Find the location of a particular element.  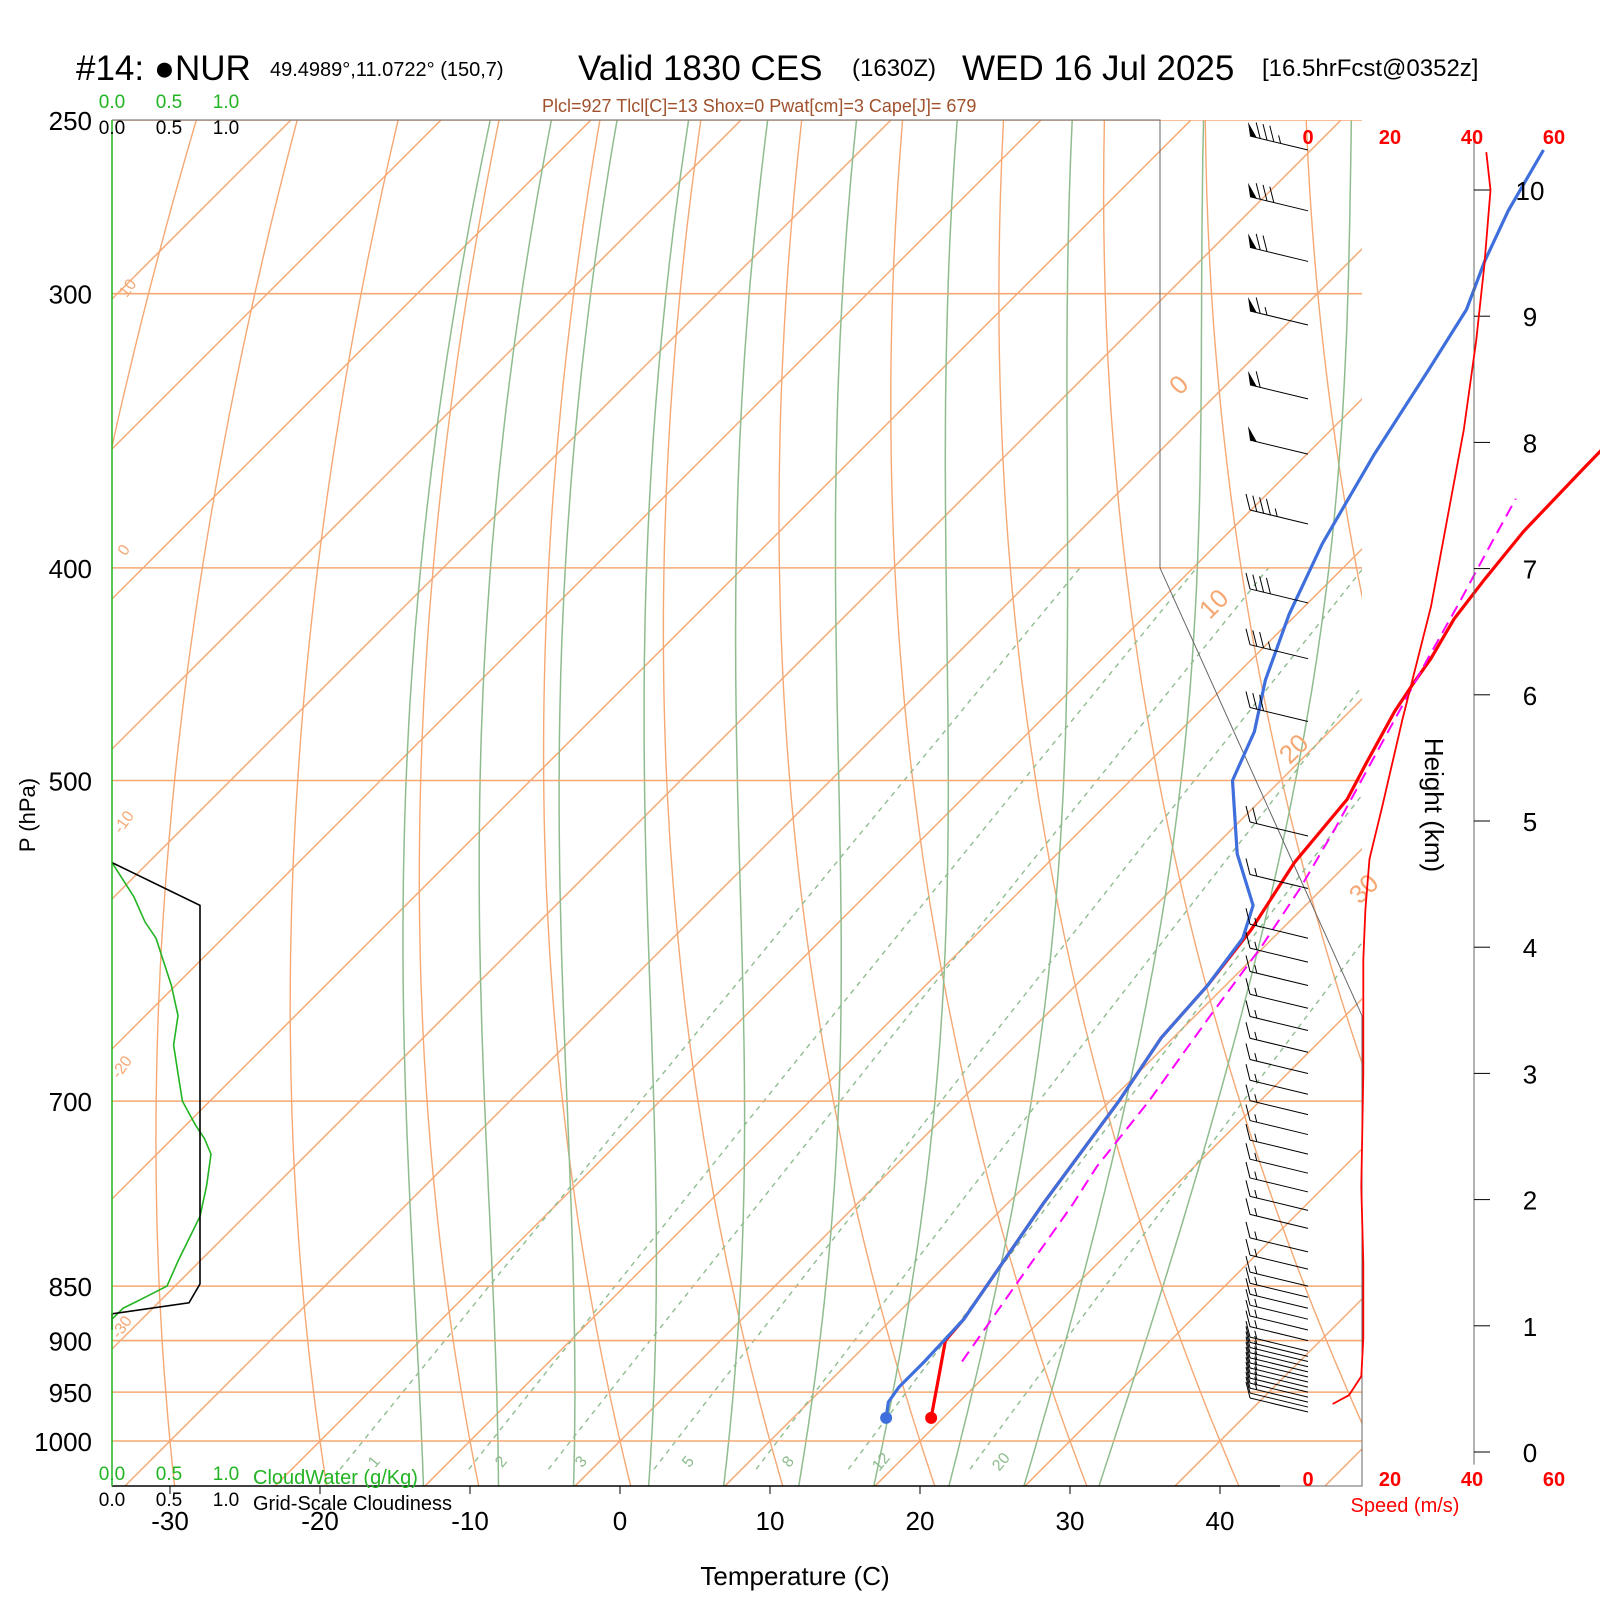

x-tick-label: -10 is located at coordinates (470, 1521).